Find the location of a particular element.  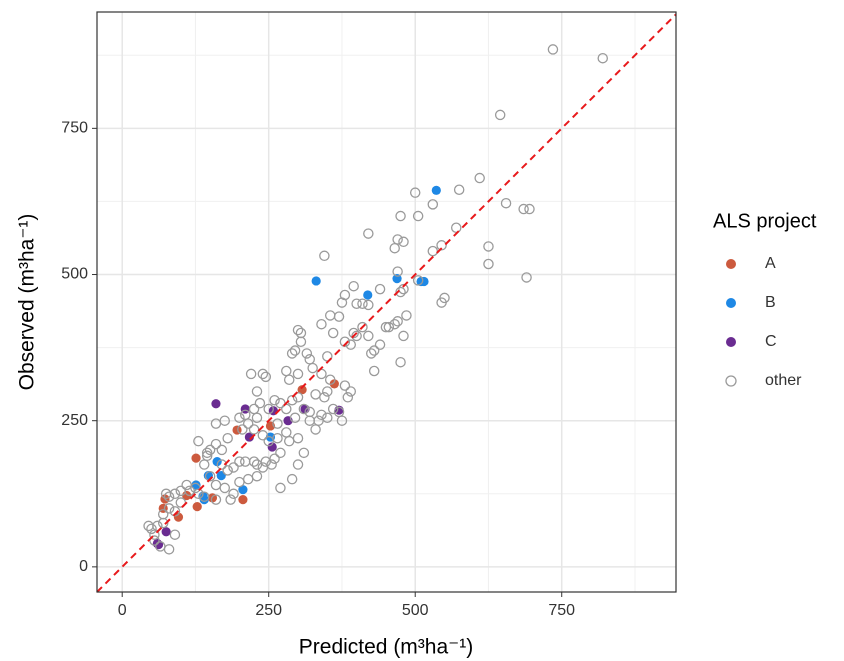

y-tick-label: 250 is located at coordinates (74, 420).